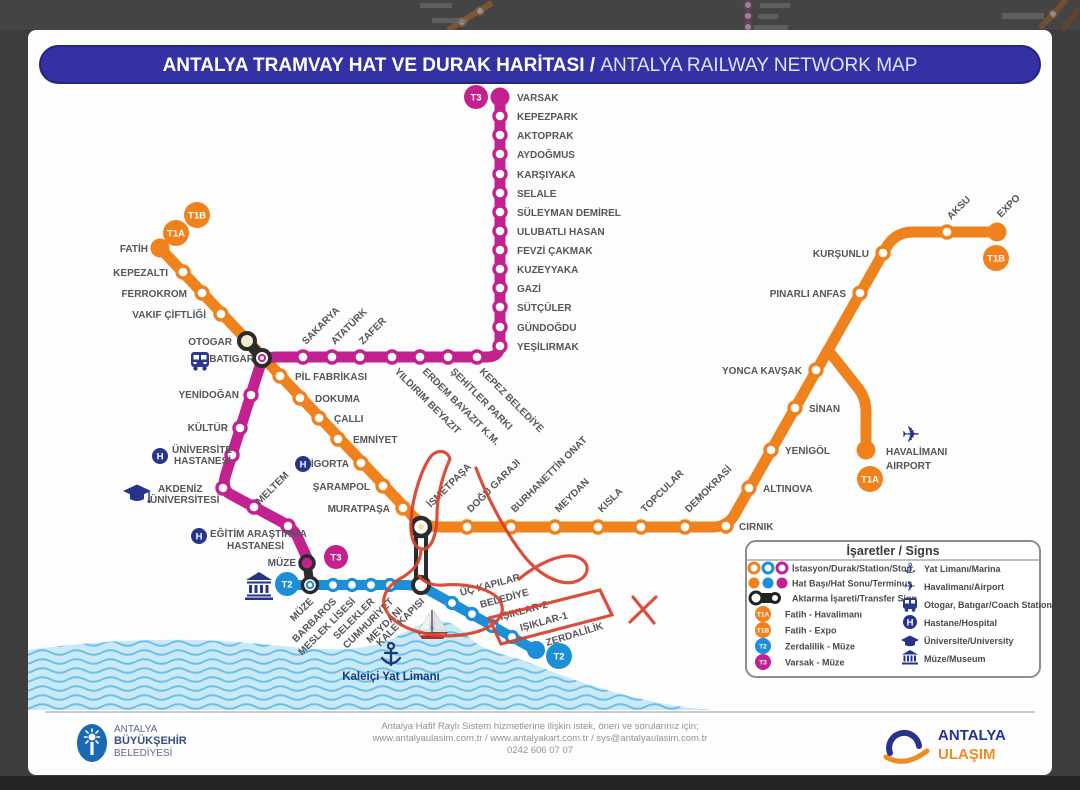 This screenshot has width=1080, height=790. What do you see at coordinates (559, 656) in the screenshot?
I see `badge-t2-zerdalilik: T2` at bounding box center [559, 656].